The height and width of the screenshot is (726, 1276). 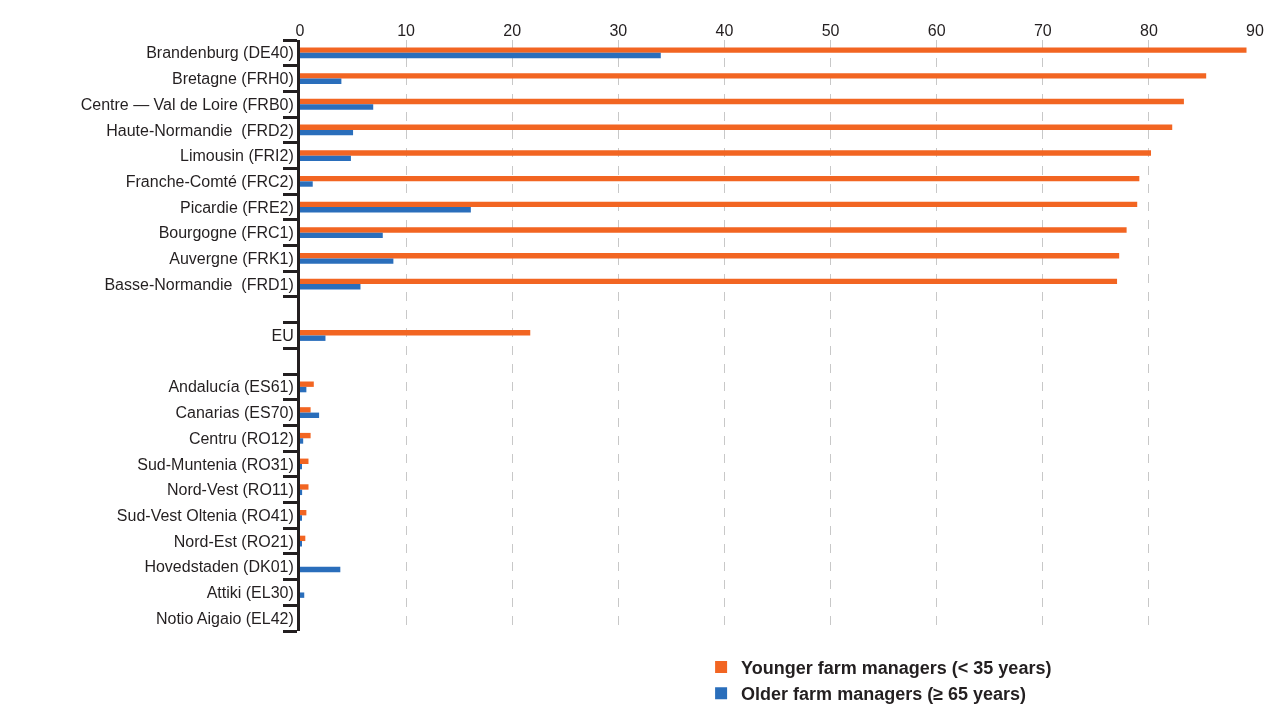 I want to click on y-tick-label: Canarias (ES70), so click(x=234, y=413).